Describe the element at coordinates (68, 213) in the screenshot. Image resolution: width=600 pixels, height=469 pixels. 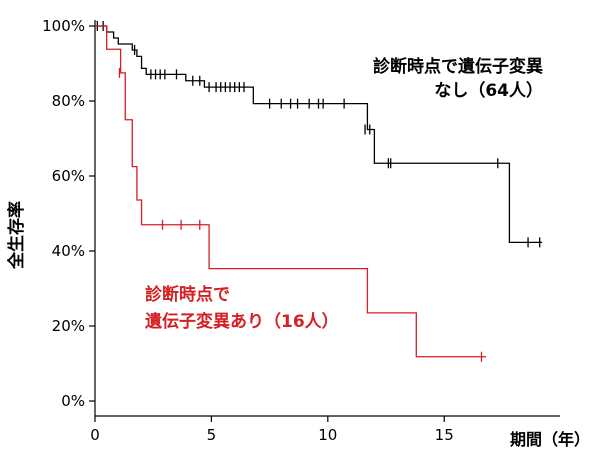
I see `y-ticks: 0% 20% 40% 60% 80% 100%` at that location.